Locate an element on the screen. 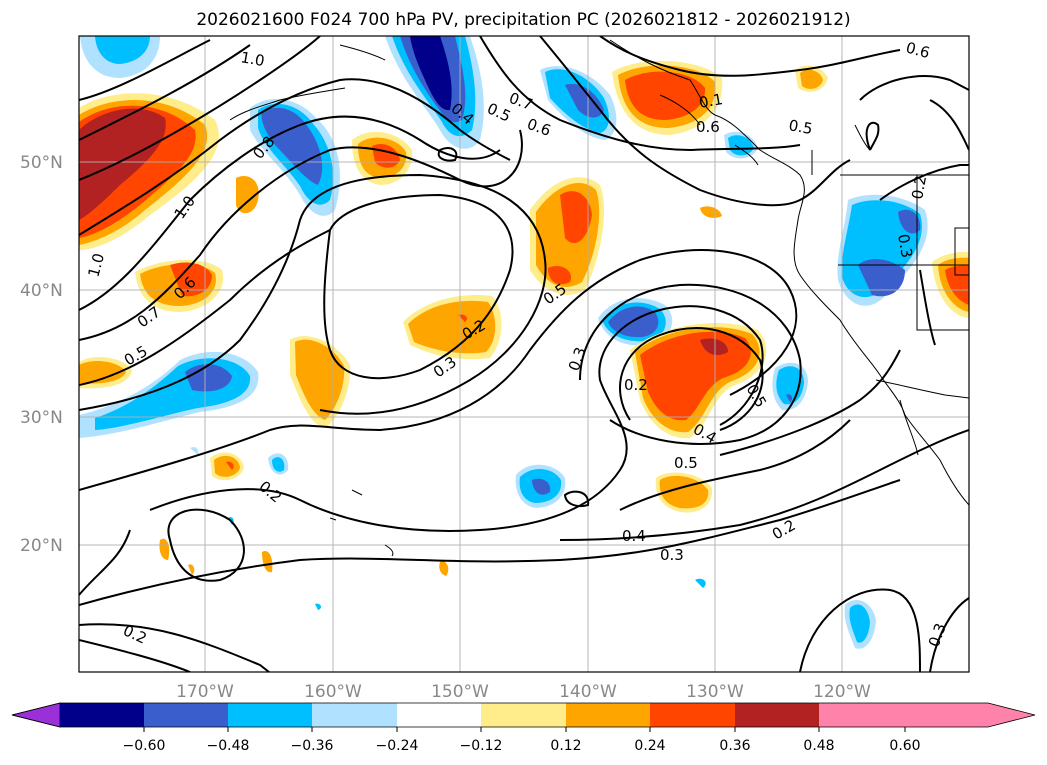 This screenshot has width=1047, height=765. lon-label: 140°W is located at coordinates (588, 692).